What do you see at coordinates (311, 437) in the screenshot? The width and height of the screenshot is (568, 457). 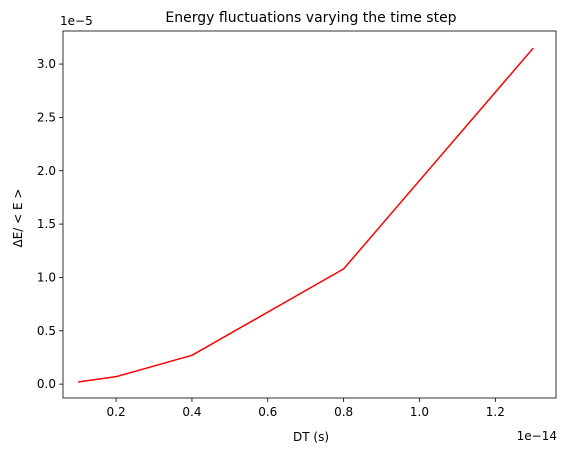 I see `x-axis-label: DT (s)` at bounding box center [311, 437].